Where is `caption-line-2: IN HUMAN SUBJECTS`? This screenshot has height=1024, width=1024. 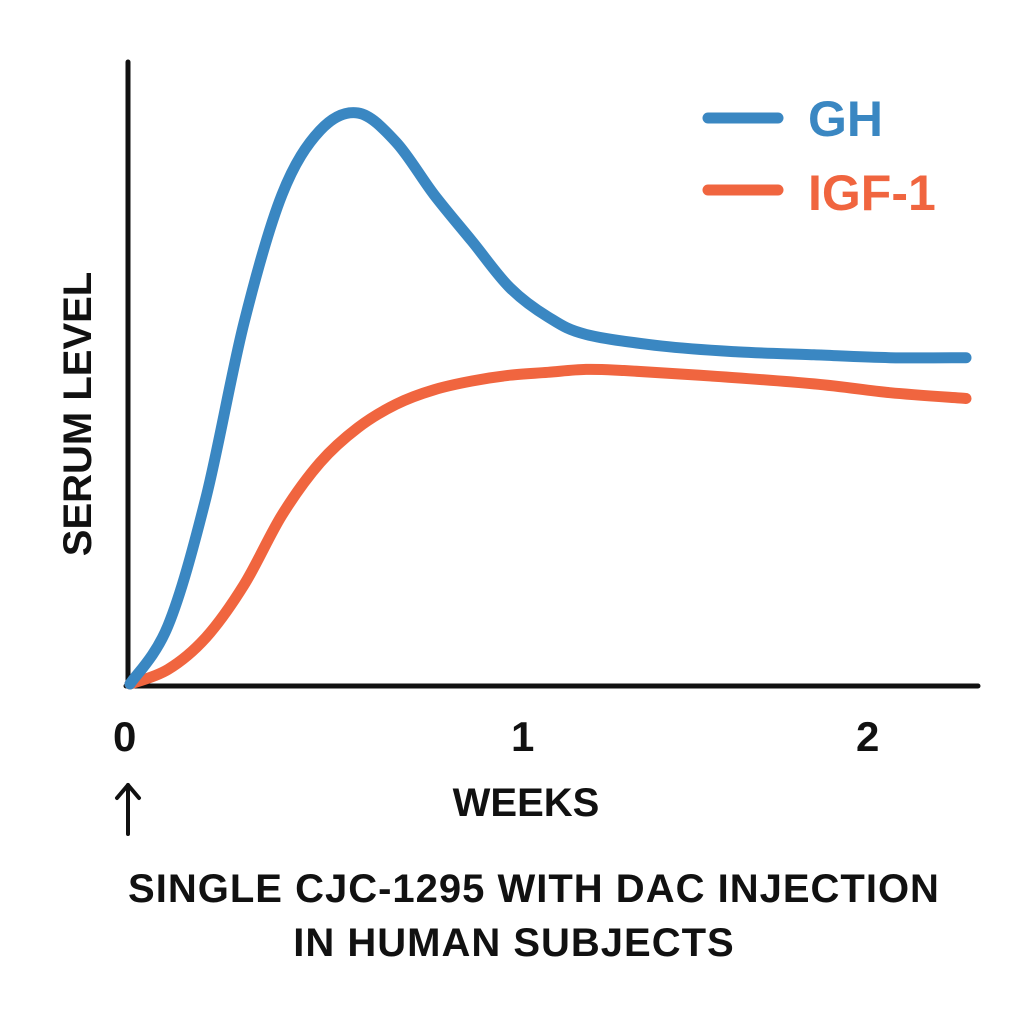 caption-line-2: IN HUMAN SUBJECTS is located at coordinates (514, 943).